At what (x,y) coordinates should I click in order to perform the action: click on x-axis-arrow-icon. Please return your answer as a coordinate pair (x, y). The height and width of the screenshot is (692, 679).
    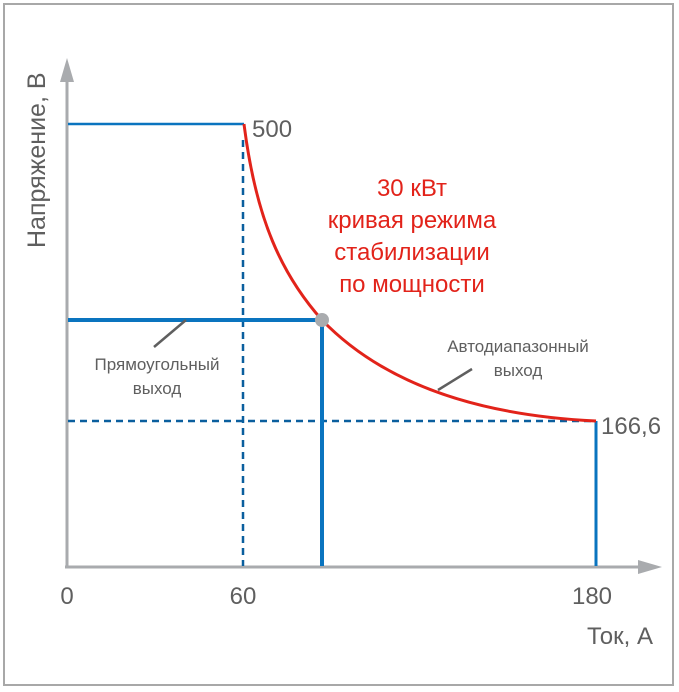
    Looking at the image, I should click on (650, 567).